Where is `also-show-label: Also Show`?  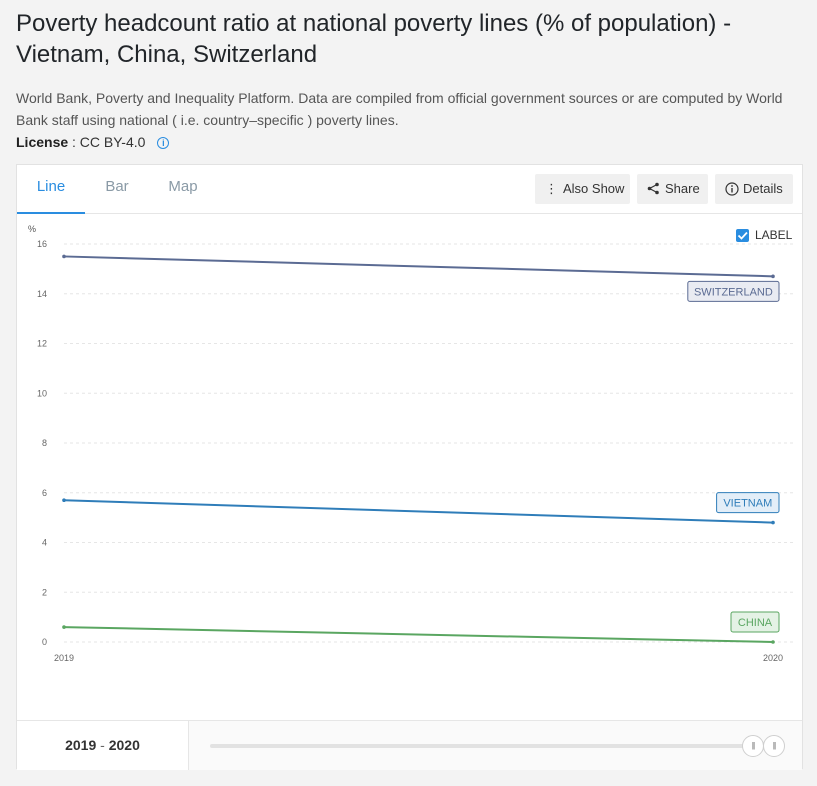
also-show-label: Also Show is located at coordinates (594, 188).